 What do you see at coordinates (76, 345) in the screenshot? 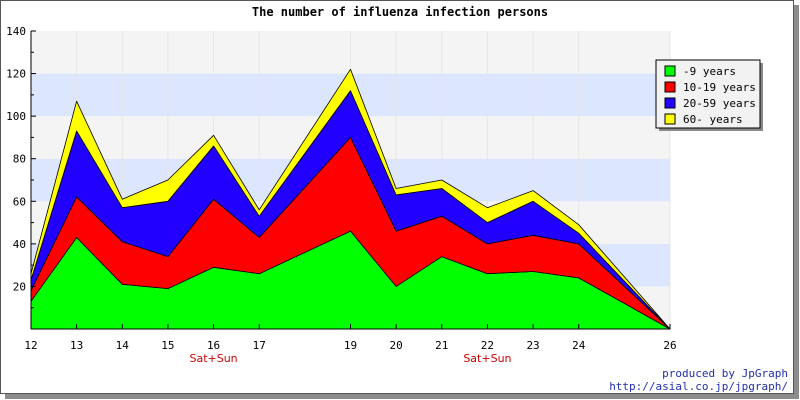
I see `x-tick-label: 13` at bounding box center [76, 345].